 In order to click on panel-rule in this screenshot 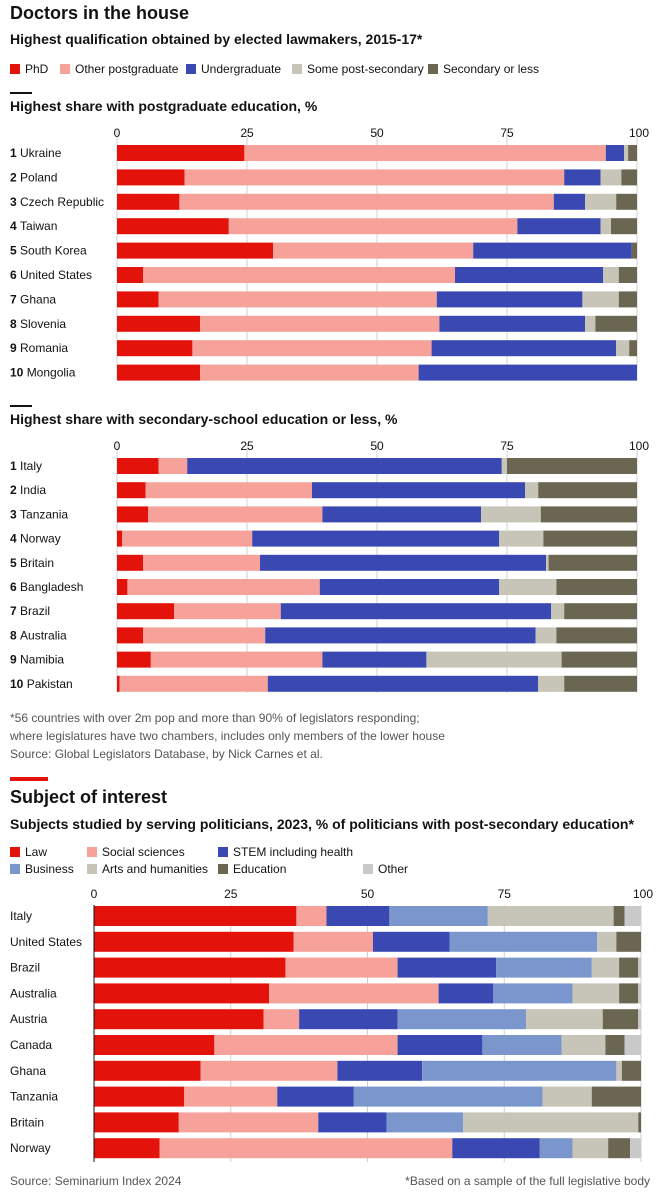, I will do `click(21, 93)`.